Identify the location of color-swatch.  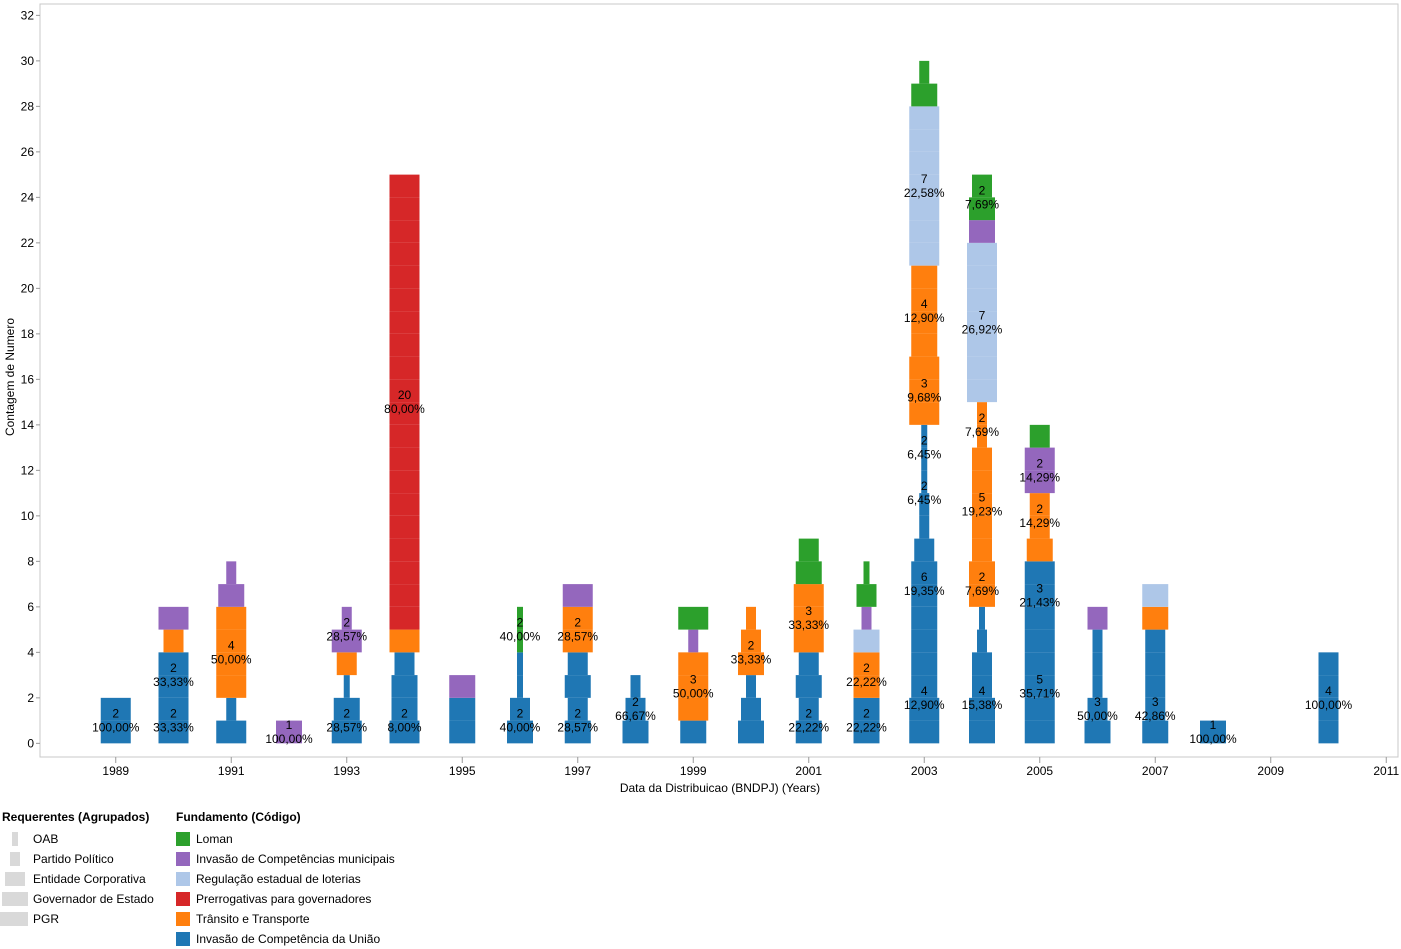
(183, 919).